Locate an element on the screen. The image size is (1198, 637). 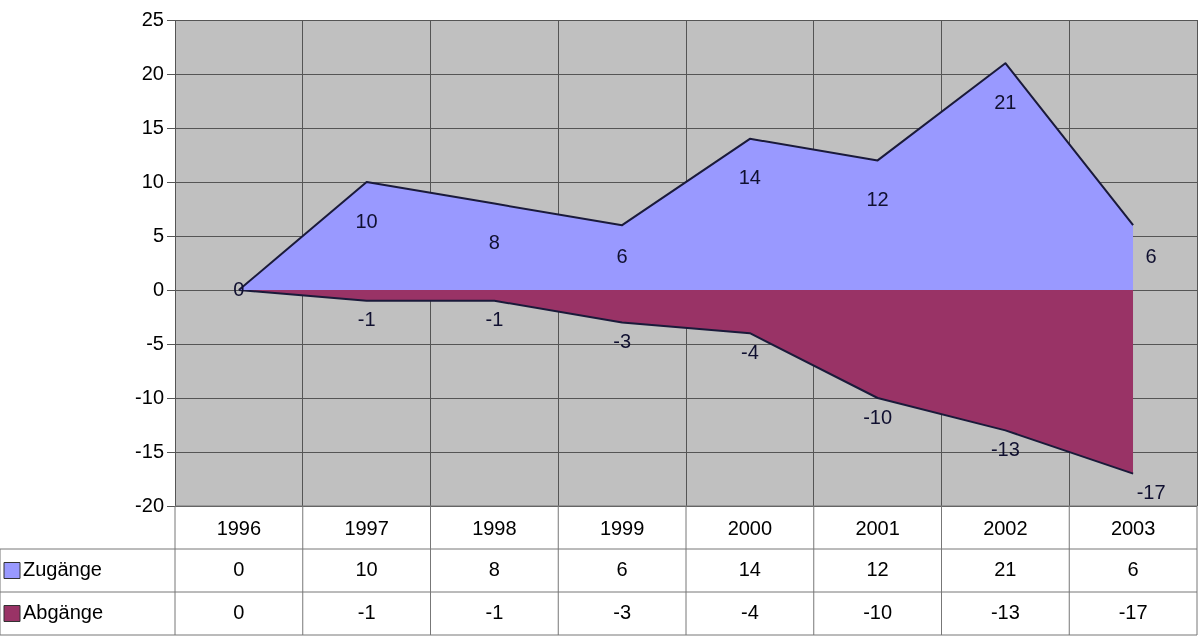
x-tick-label: 2001 is located at coordinates (877, 527).